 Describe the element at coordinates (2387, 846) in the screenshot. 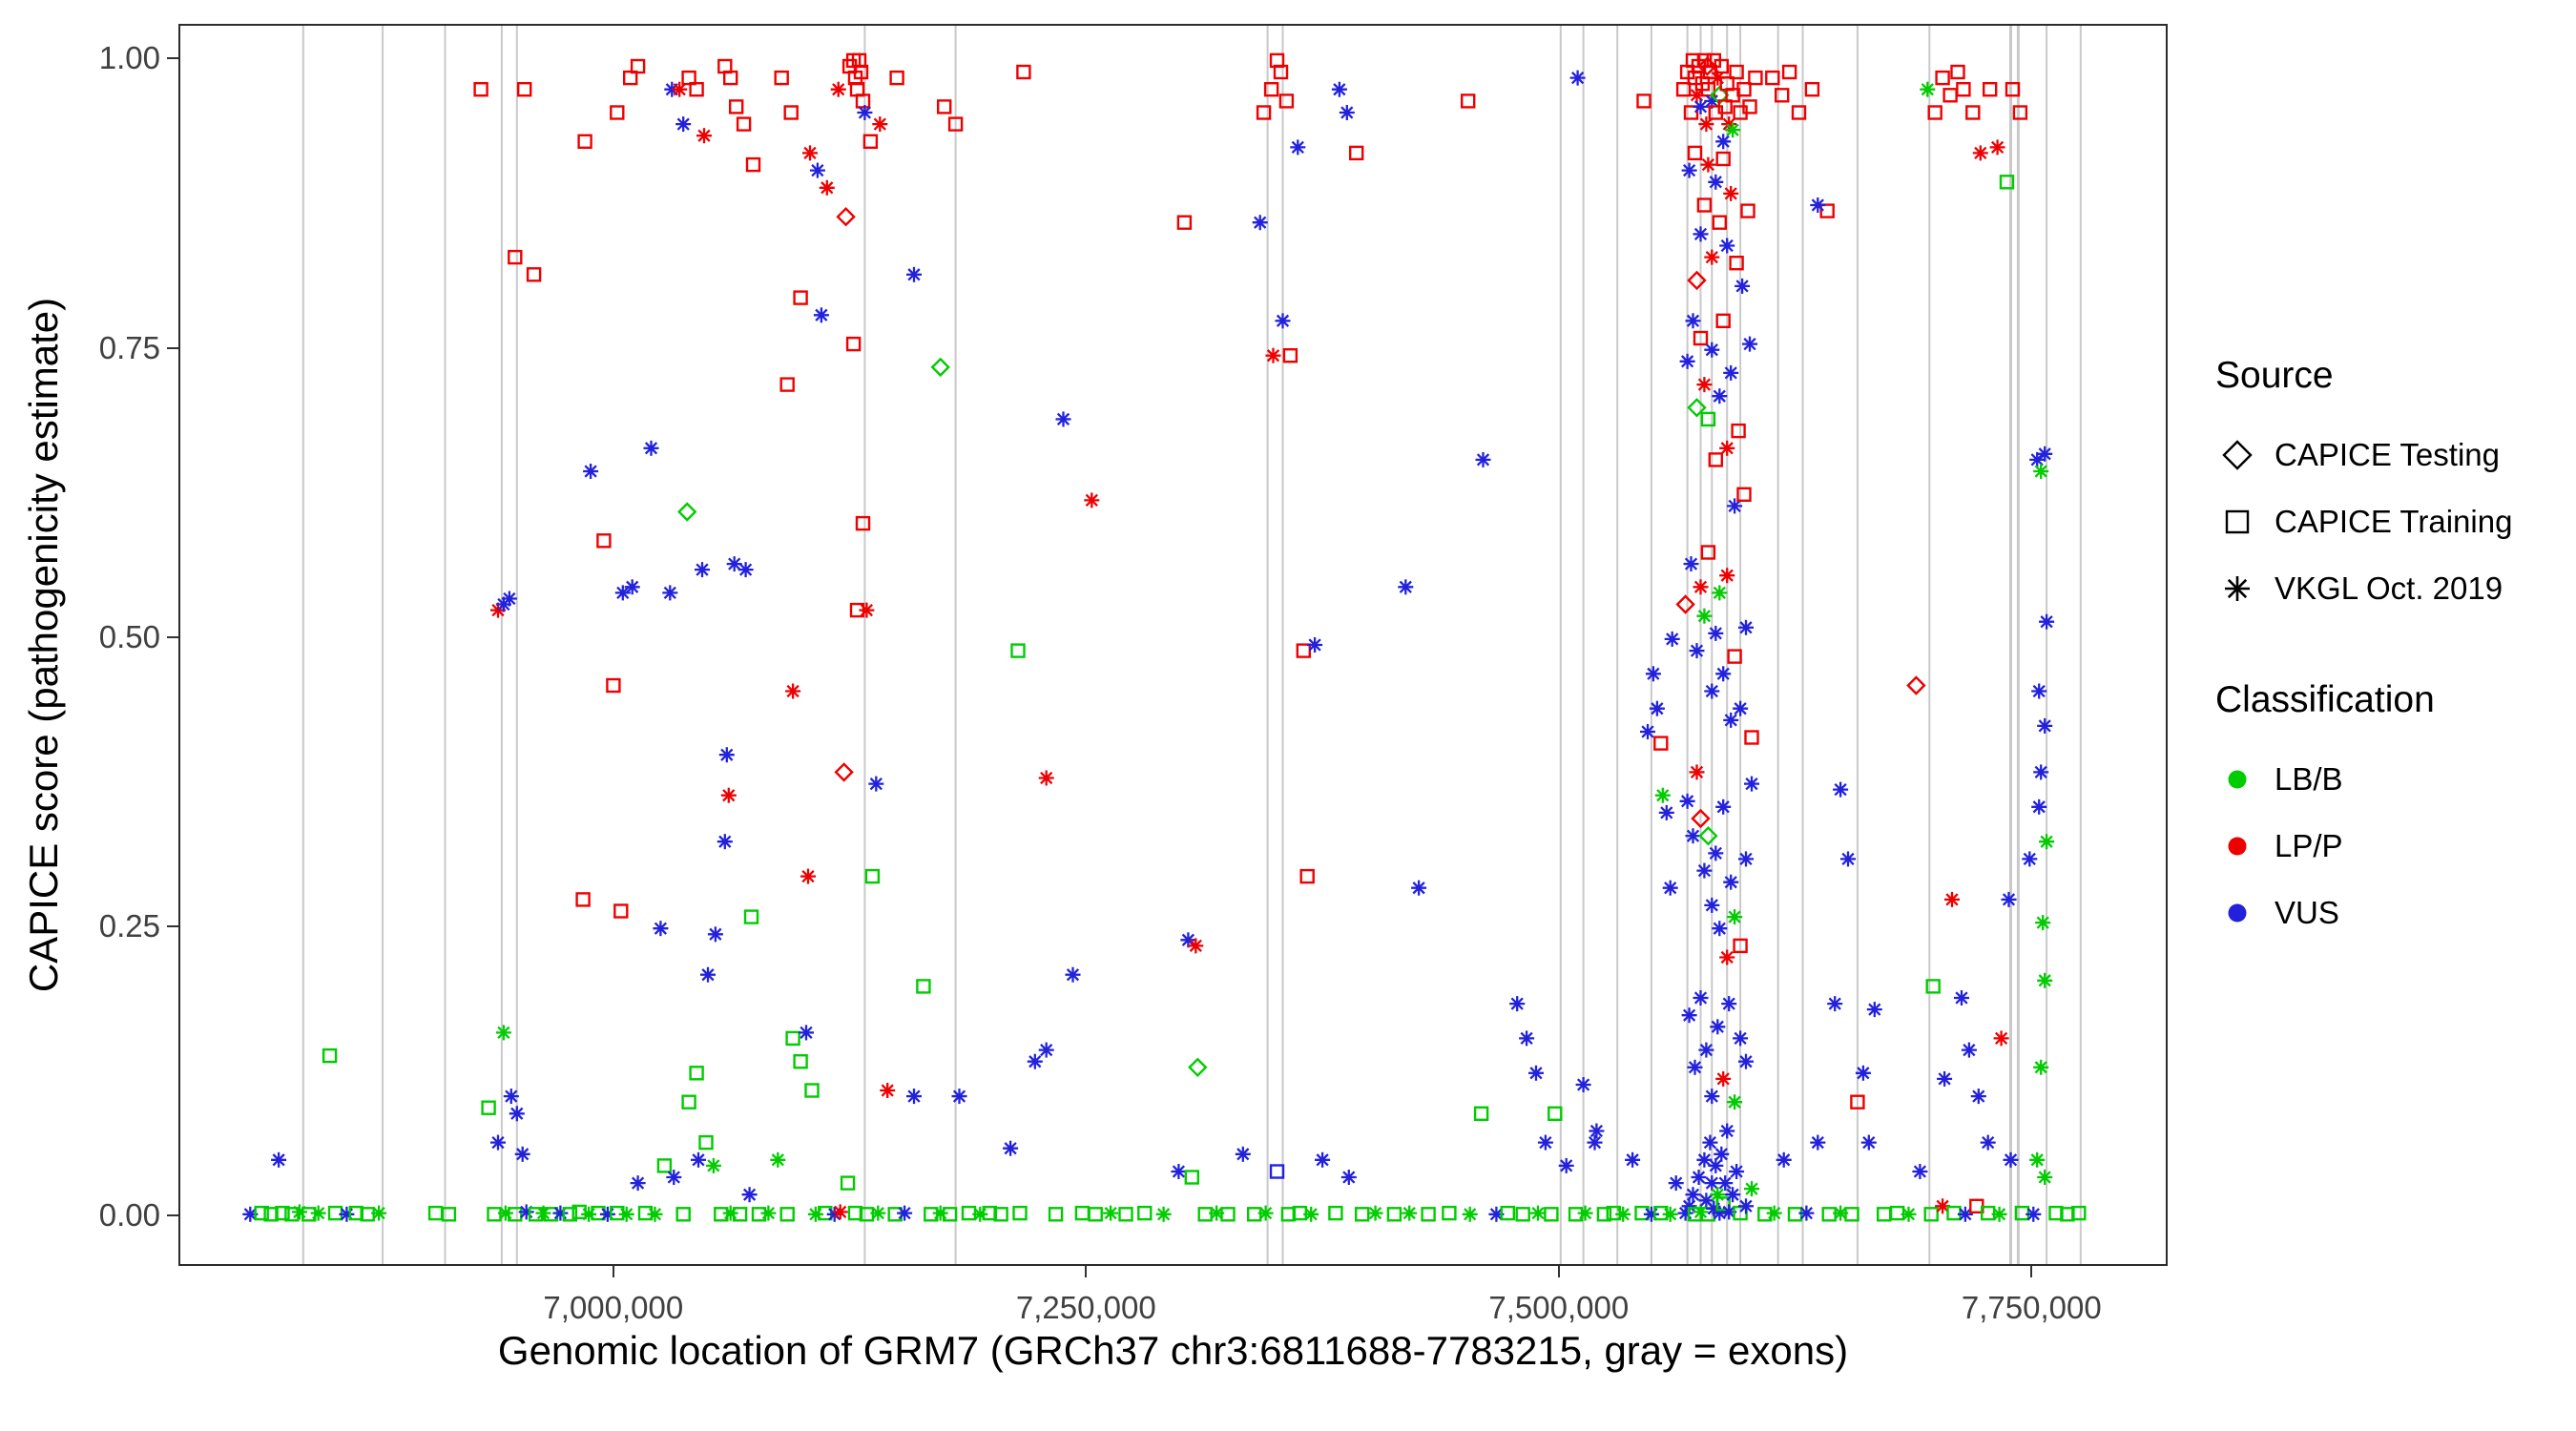

I see `legend-item-lp-p: LP/P` at that location.